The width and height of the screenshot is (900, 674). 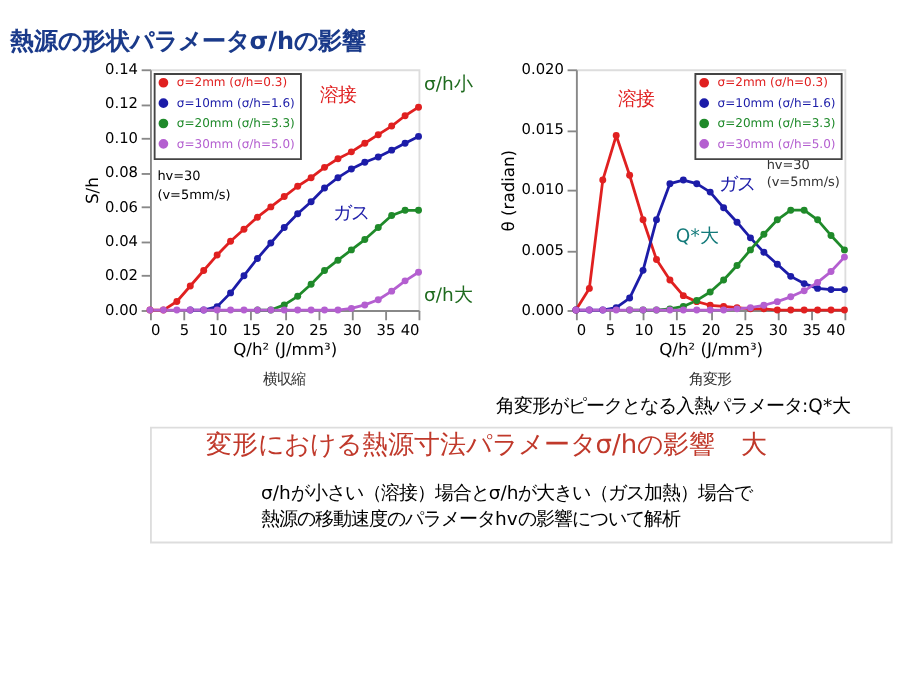 I want to click on x-tick-label: 30, so click(x=778, y=330).